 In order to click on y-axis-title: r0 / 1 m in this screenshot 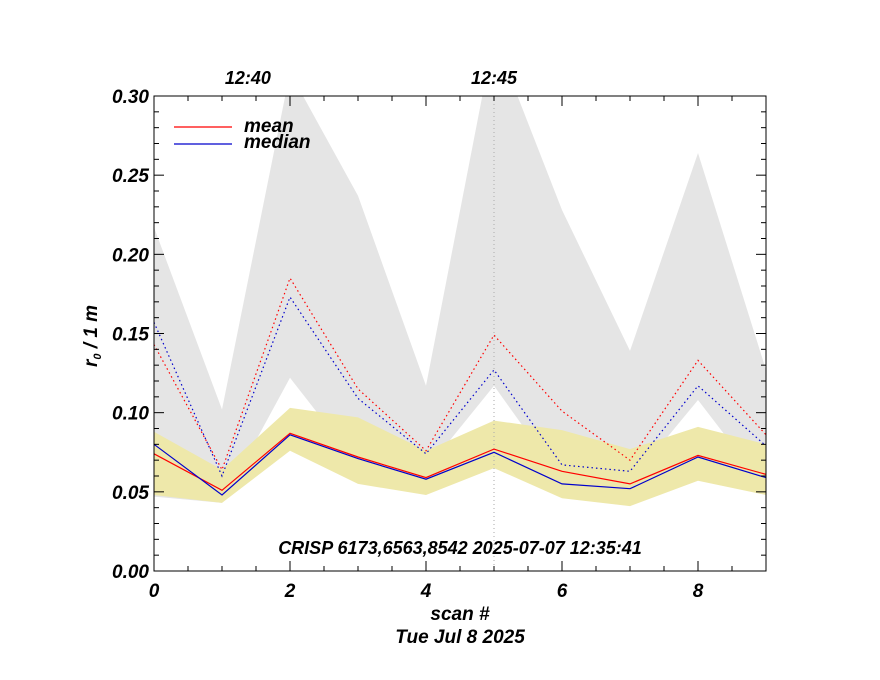, I will do `click(92, 336)`.